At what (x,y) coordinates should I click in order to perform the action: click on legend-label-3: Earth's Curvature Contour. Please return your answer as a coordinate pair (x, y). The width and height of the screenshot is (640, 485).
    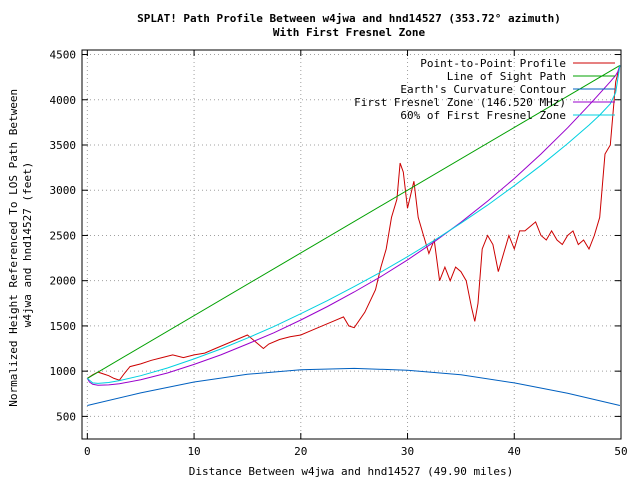
    Looking at the image, I should click on (483, 89).